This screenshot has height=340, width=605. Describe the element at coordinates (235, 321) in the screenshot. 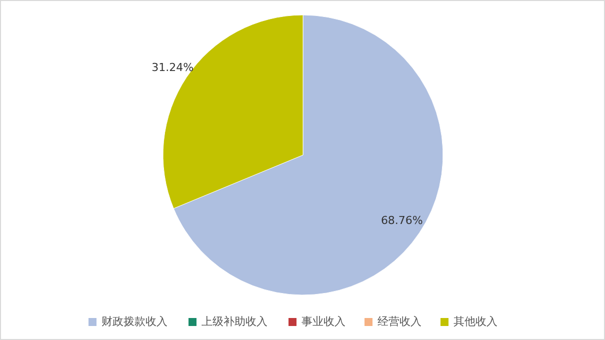

I see `legend-label: 上级补助收入` at that location.